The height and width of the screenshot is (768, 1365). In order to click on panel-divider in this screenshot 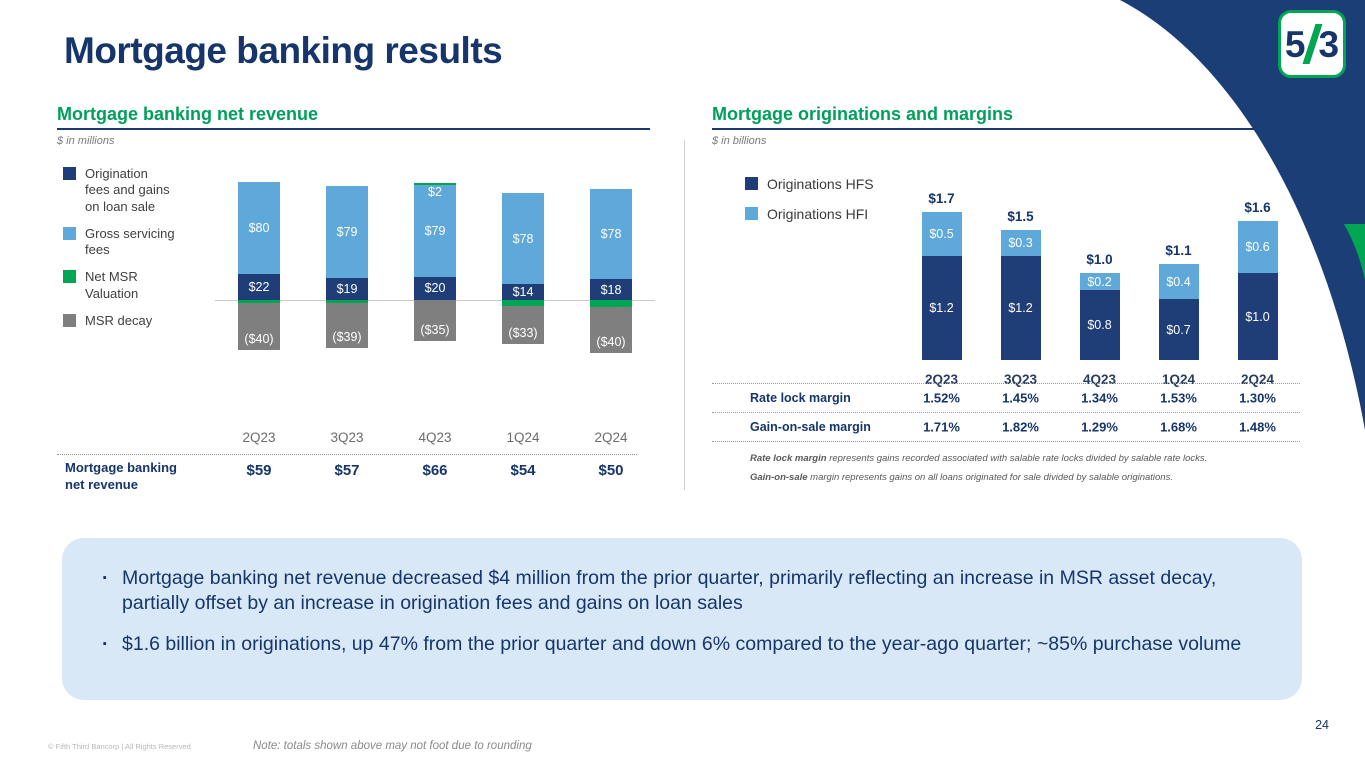, I will do `click(684, 315)`.